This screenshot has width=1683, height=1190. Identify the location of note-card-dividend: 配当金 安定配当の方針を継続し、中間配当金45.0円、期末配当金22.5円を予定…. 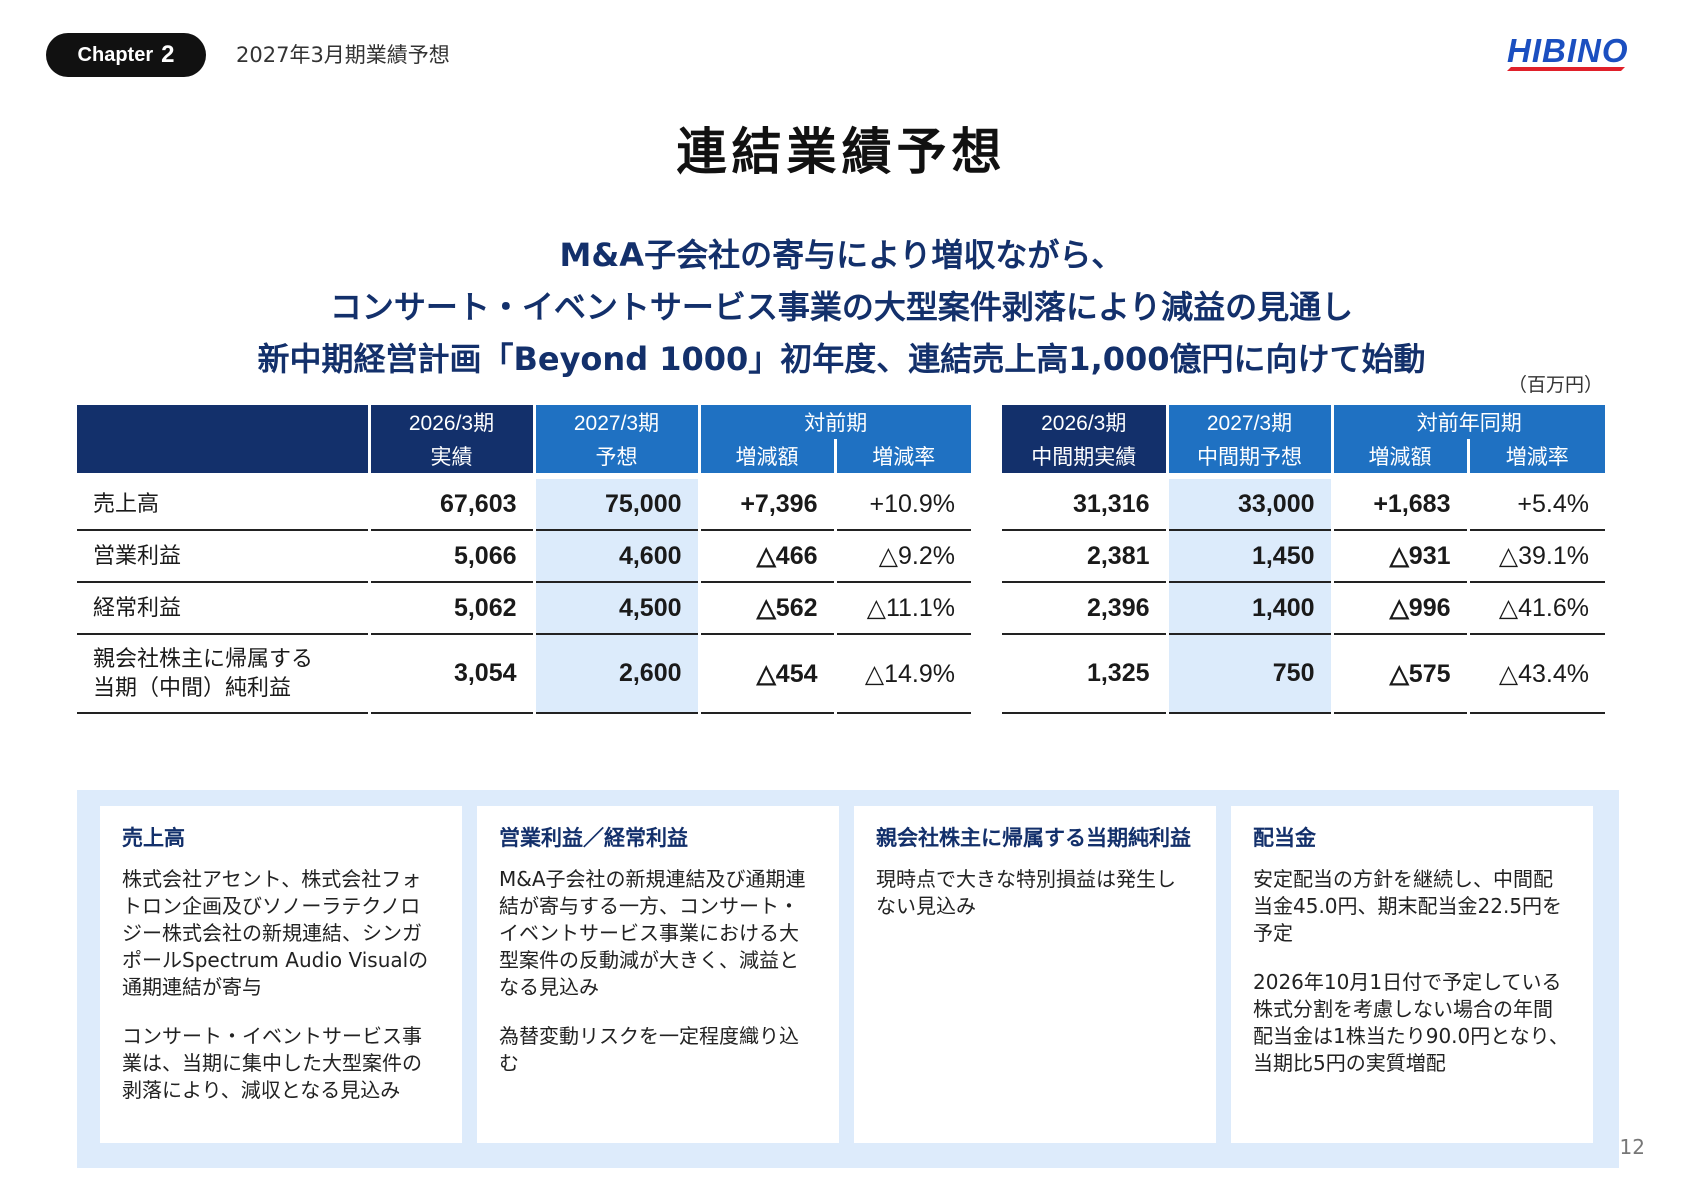
(1412, 974).